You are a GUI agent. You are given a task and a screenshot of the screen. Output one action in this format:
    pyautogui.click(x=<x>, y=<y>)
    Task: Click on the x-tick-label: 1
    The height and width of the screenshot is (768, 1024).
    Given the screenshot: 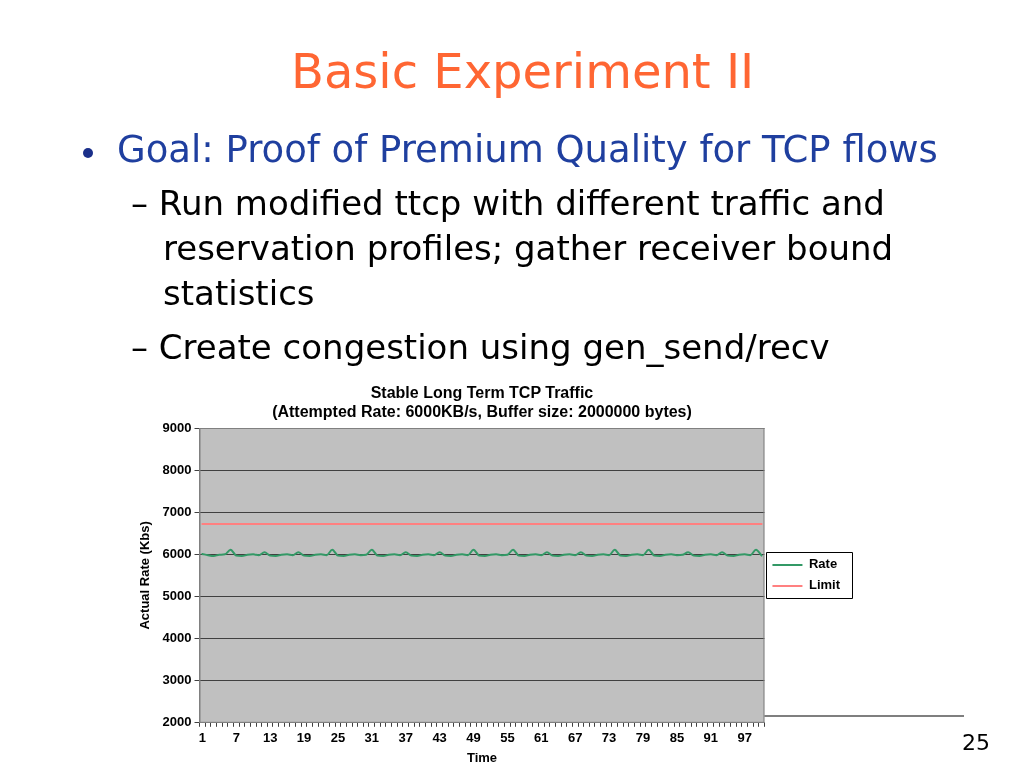 What is the action you would take?
    pyautogui.click(x=202, y=738)
    